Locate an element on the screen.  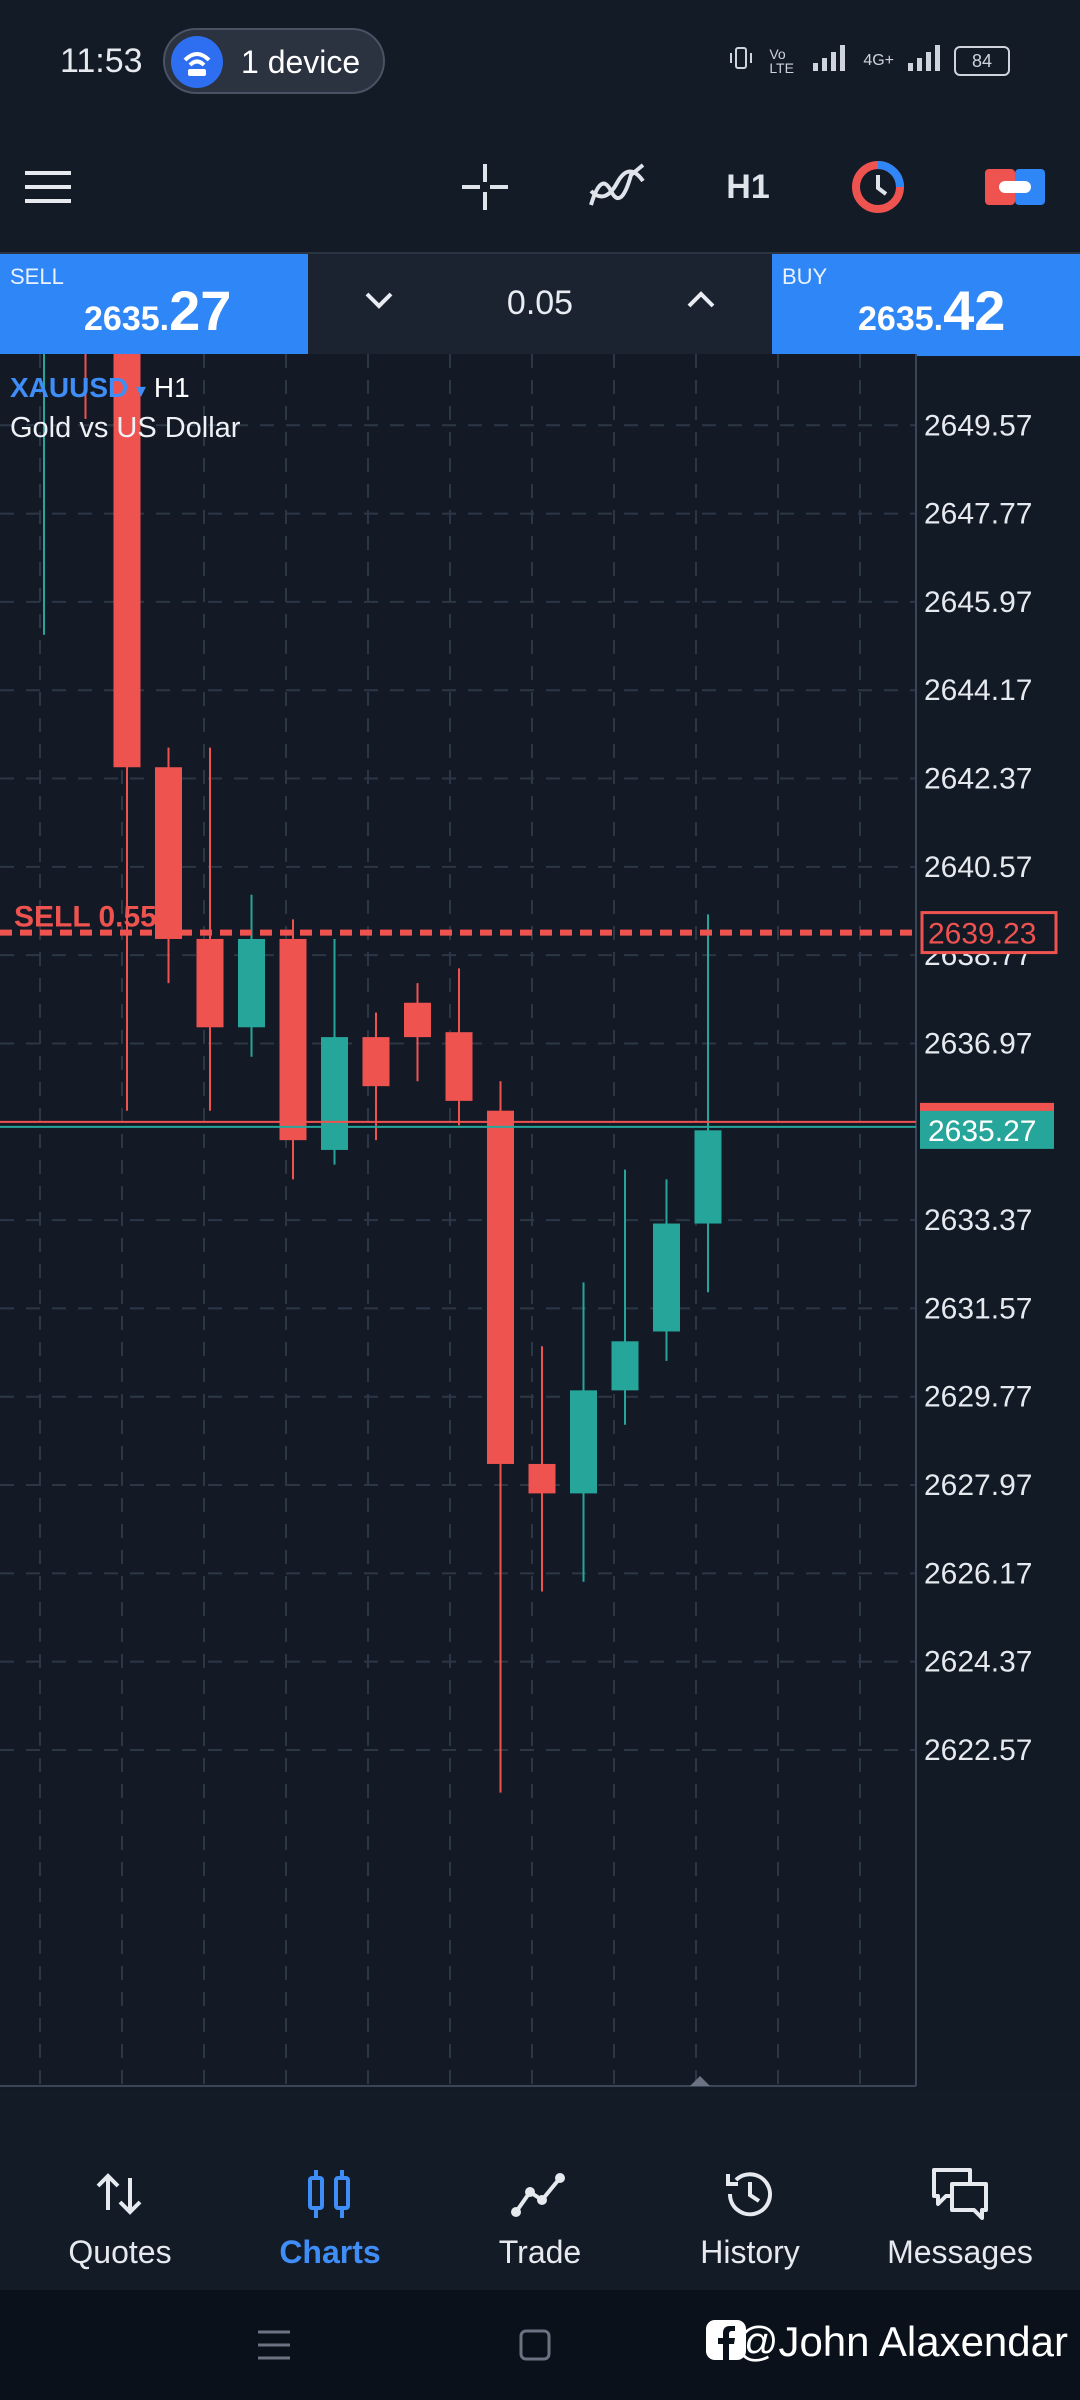
status-icons: Vo LTE 4G+ 84 is located at coordinates (868, 61).